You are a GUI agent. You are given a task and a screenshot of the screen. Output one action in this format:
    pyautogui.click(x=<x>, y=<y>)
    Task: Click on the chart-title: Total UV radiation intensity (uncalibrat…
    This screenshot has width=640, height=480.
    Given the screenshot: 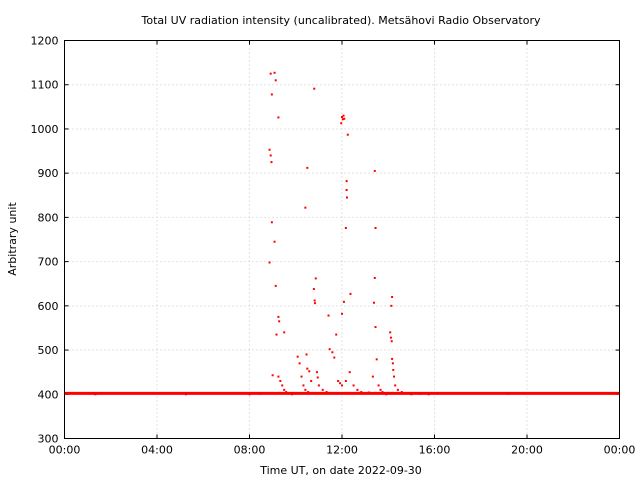 What is the action you would take?
    pyautogui.click(x=341, y=20)
    